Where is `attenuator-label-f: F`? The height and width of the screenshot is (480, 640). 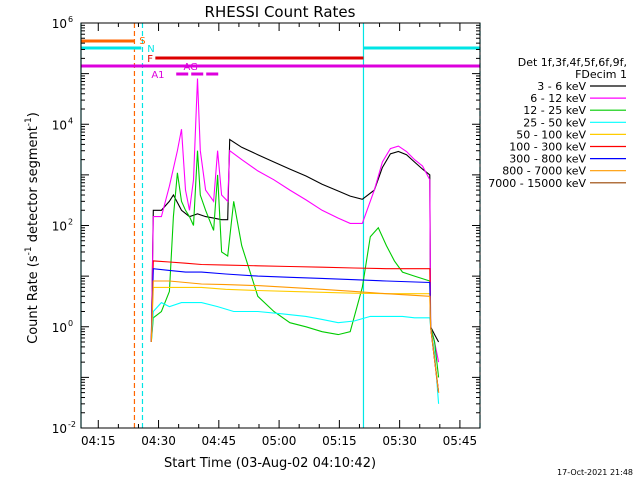
attenuator-label-f: F is located at coordinates (150, 59).